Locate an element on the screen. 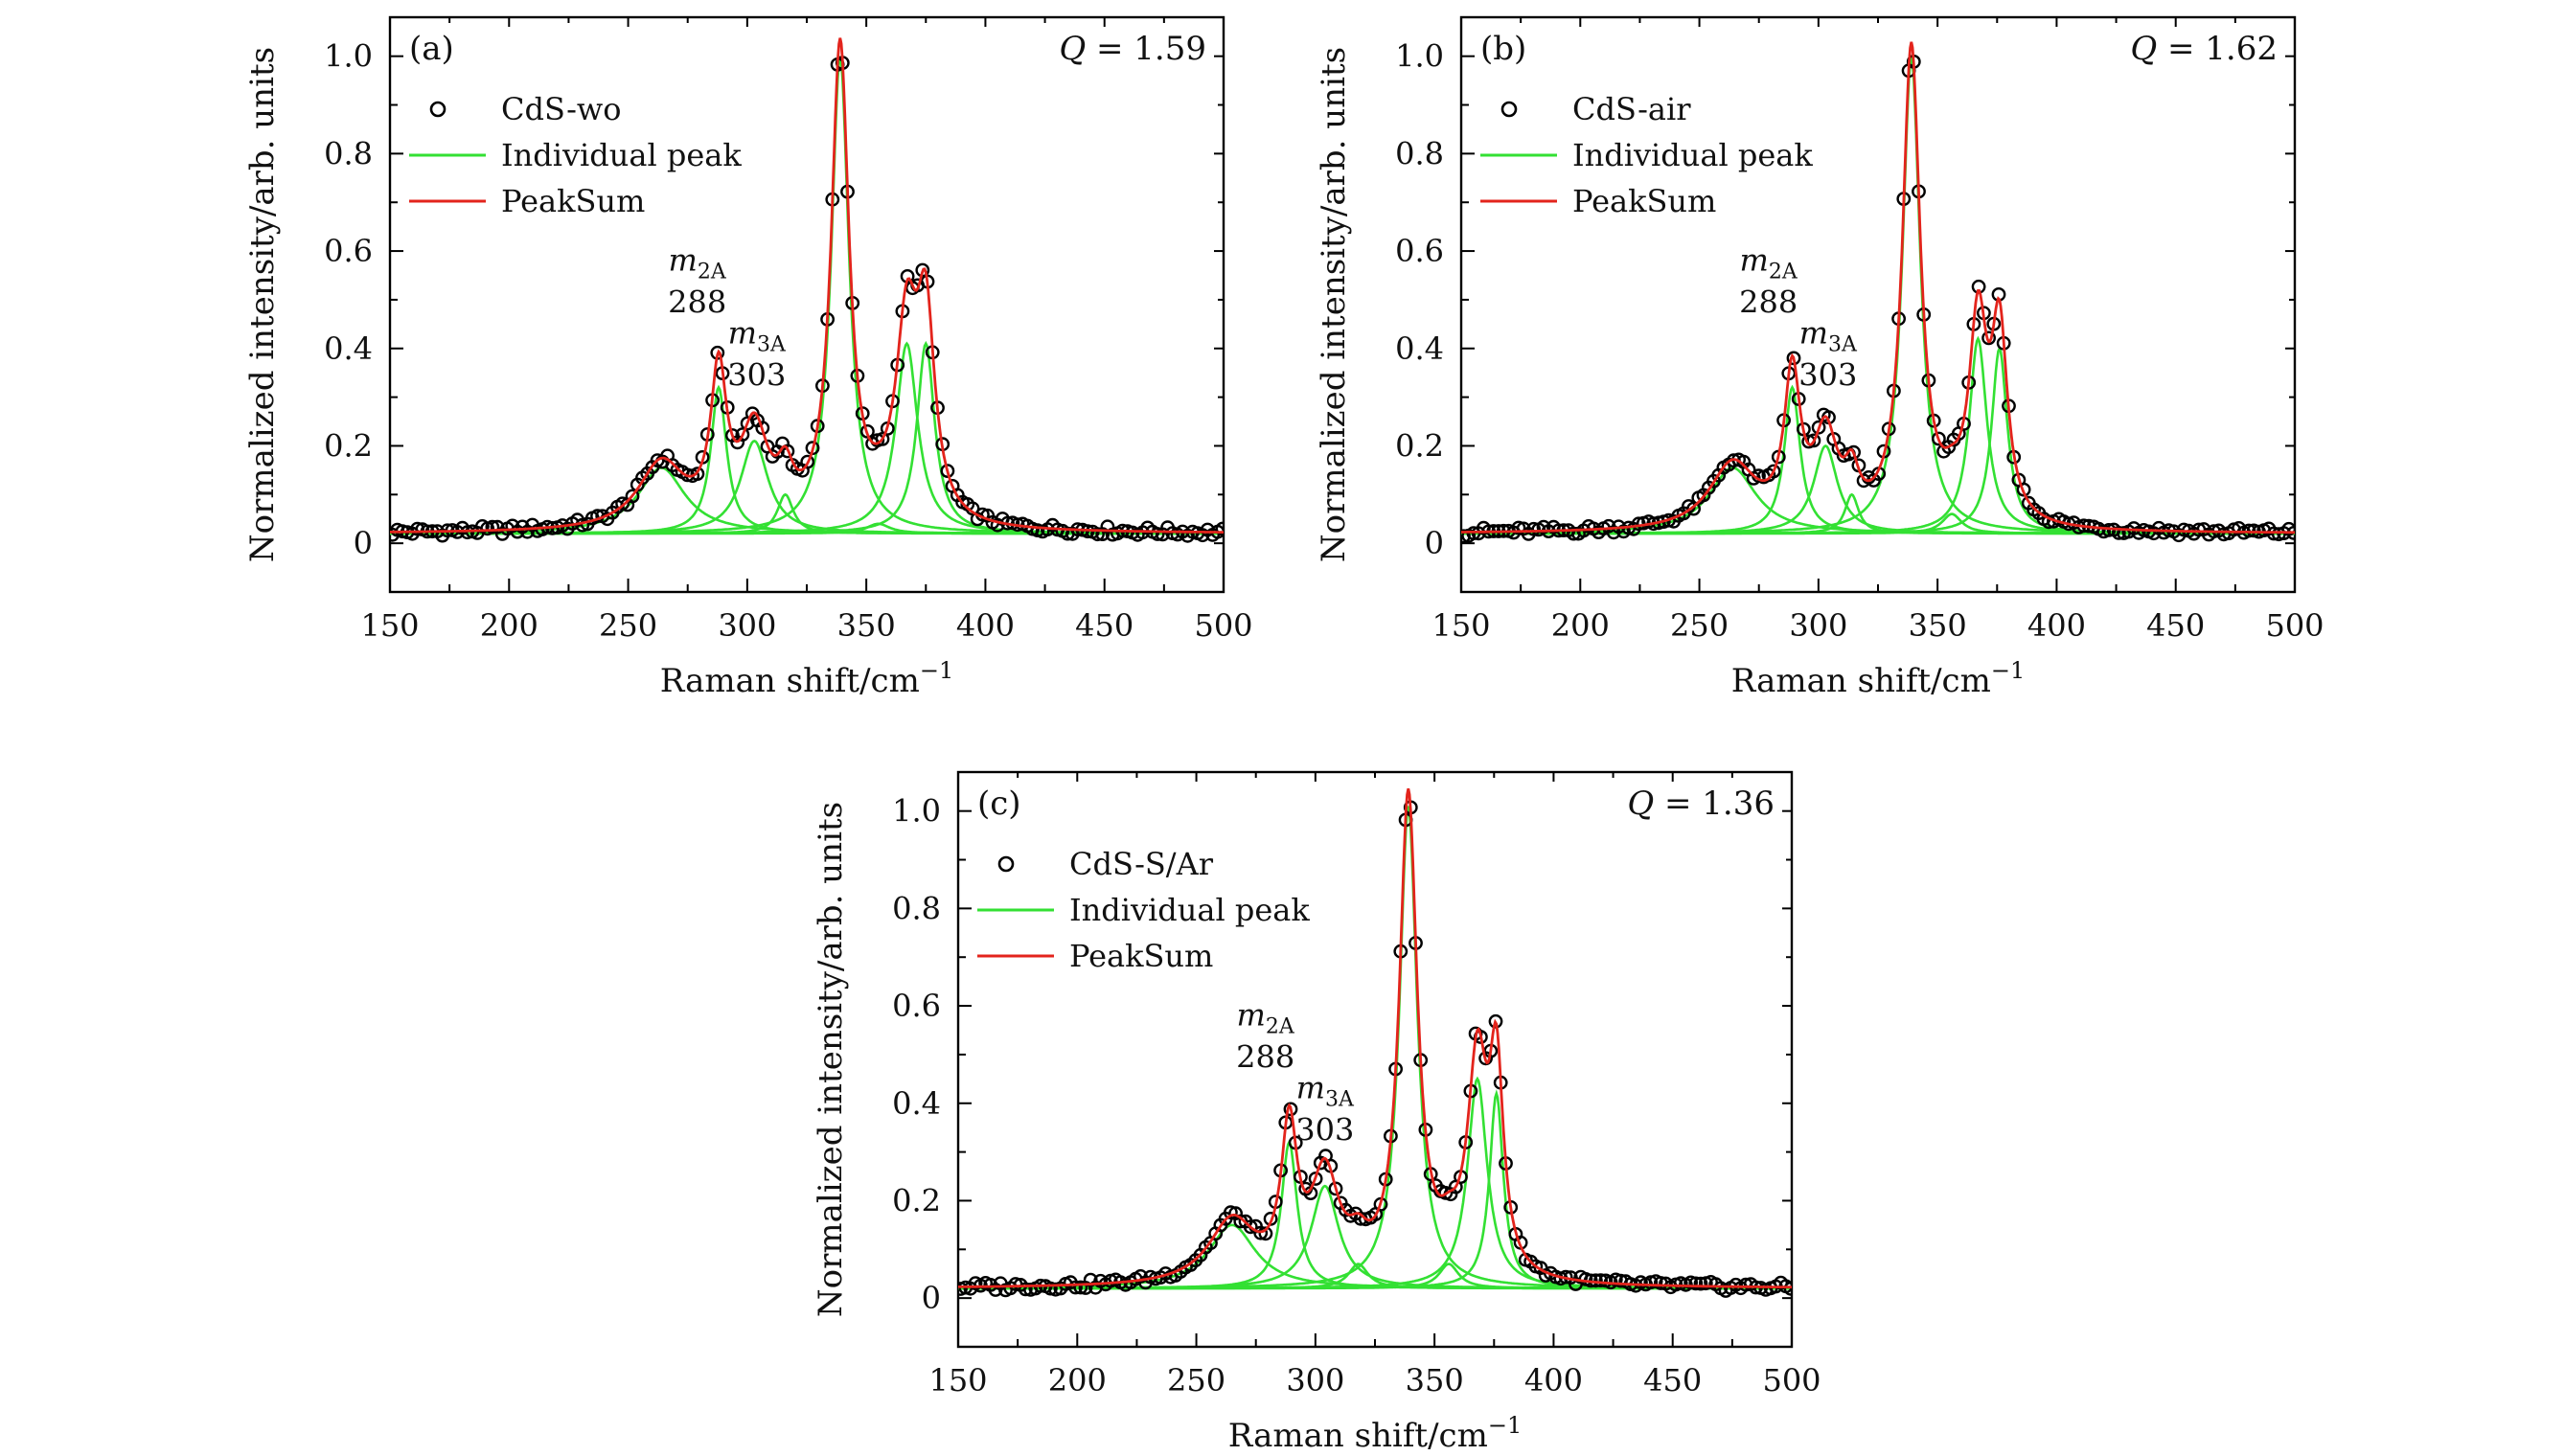 This screenshot has height=1456, width=2565. q-value-label: Q = 1.59 is located at coordinates (1132, 49).